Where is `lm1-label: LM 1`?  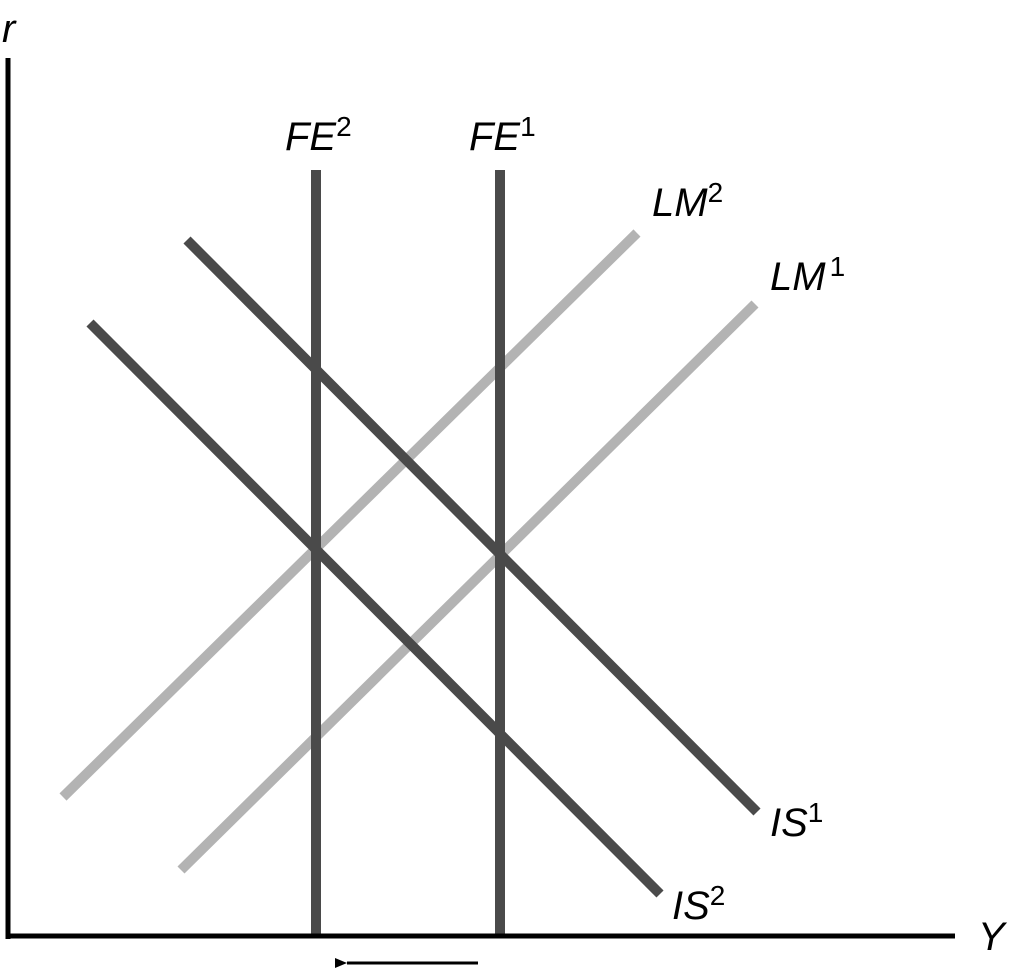 lm1-label: LM 1 is located at coordinates (807, 275).